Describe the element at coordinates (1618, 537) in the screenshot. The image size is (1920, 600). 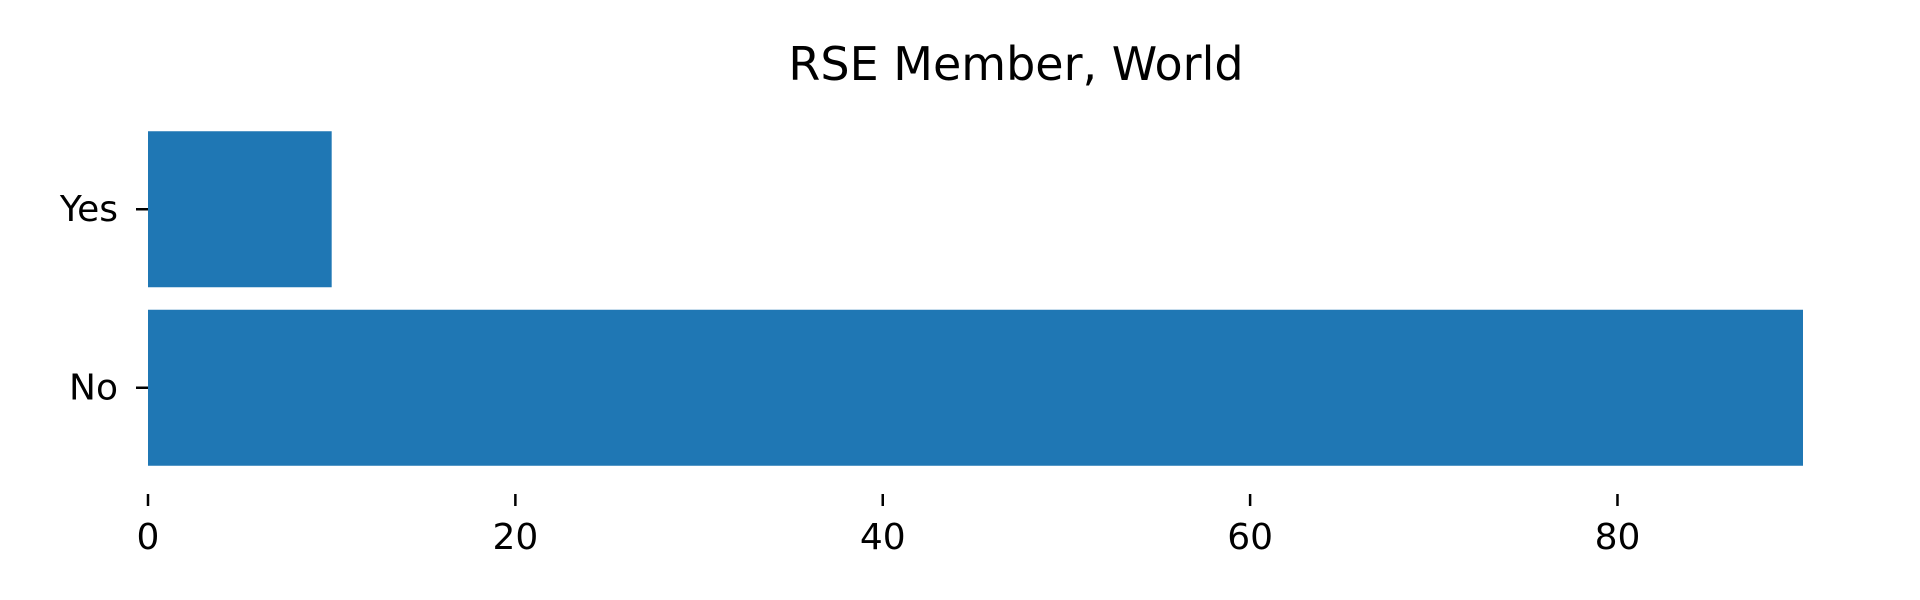
I see `x-tick-label-80: 80` at that location.